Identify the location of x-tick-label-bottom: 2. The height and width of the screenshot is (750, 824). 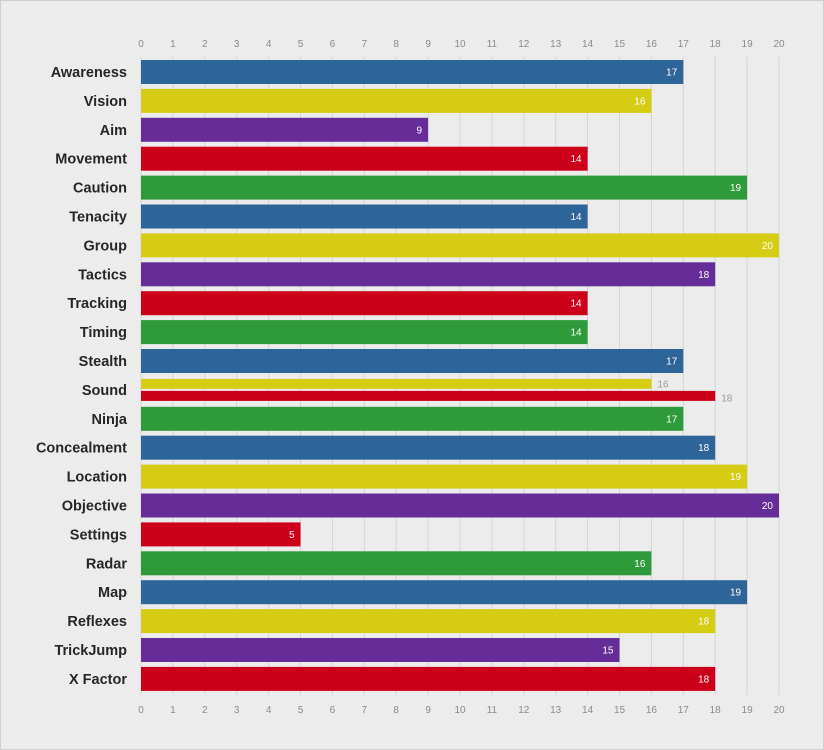
(205, 710).